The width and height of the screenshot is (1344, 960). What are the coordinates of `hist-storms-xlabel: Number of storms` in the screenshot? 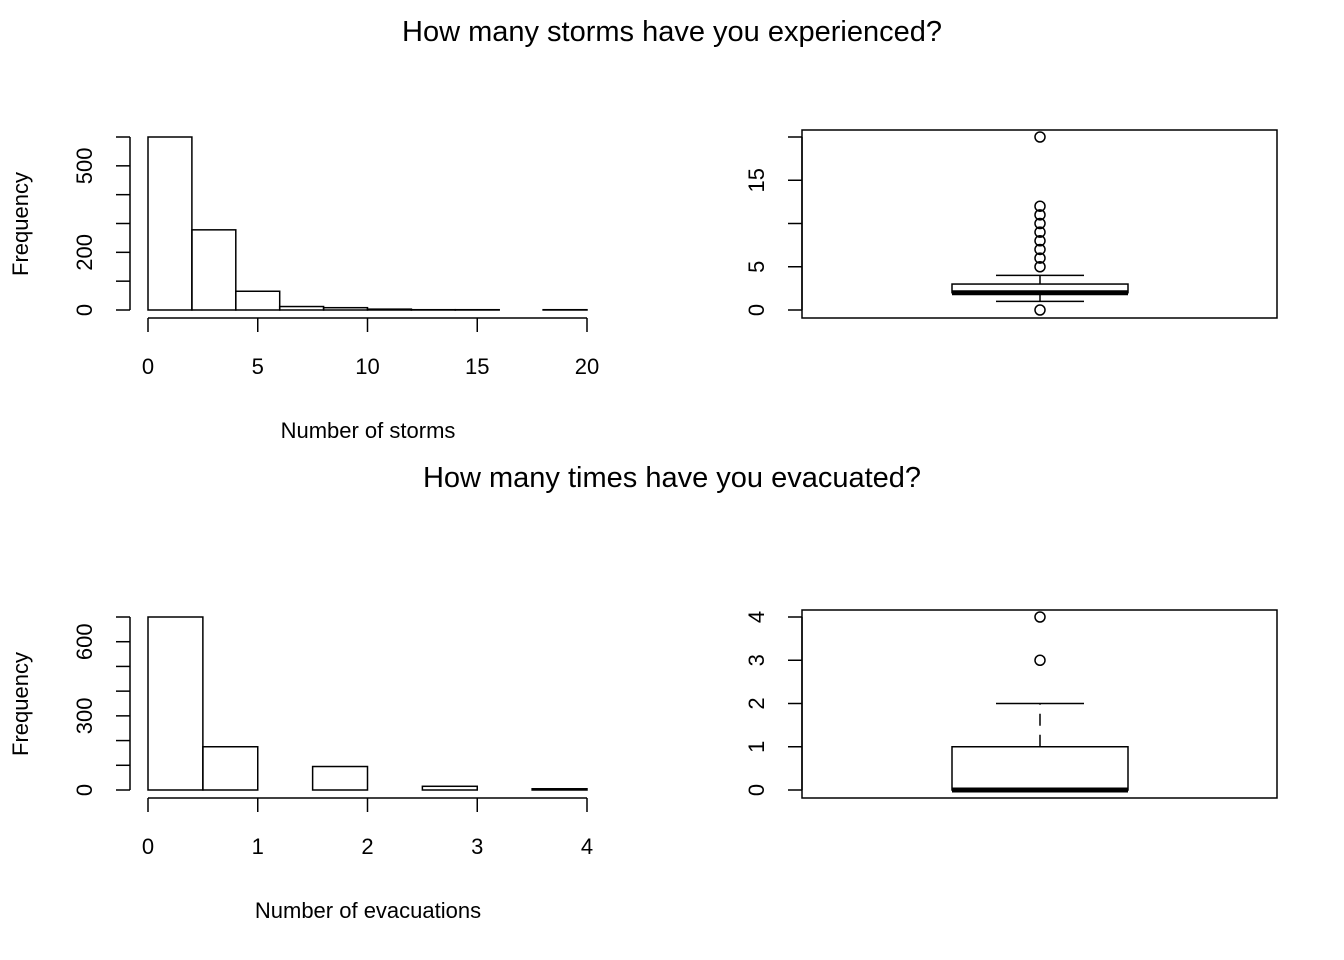 It's located at (368, 430).